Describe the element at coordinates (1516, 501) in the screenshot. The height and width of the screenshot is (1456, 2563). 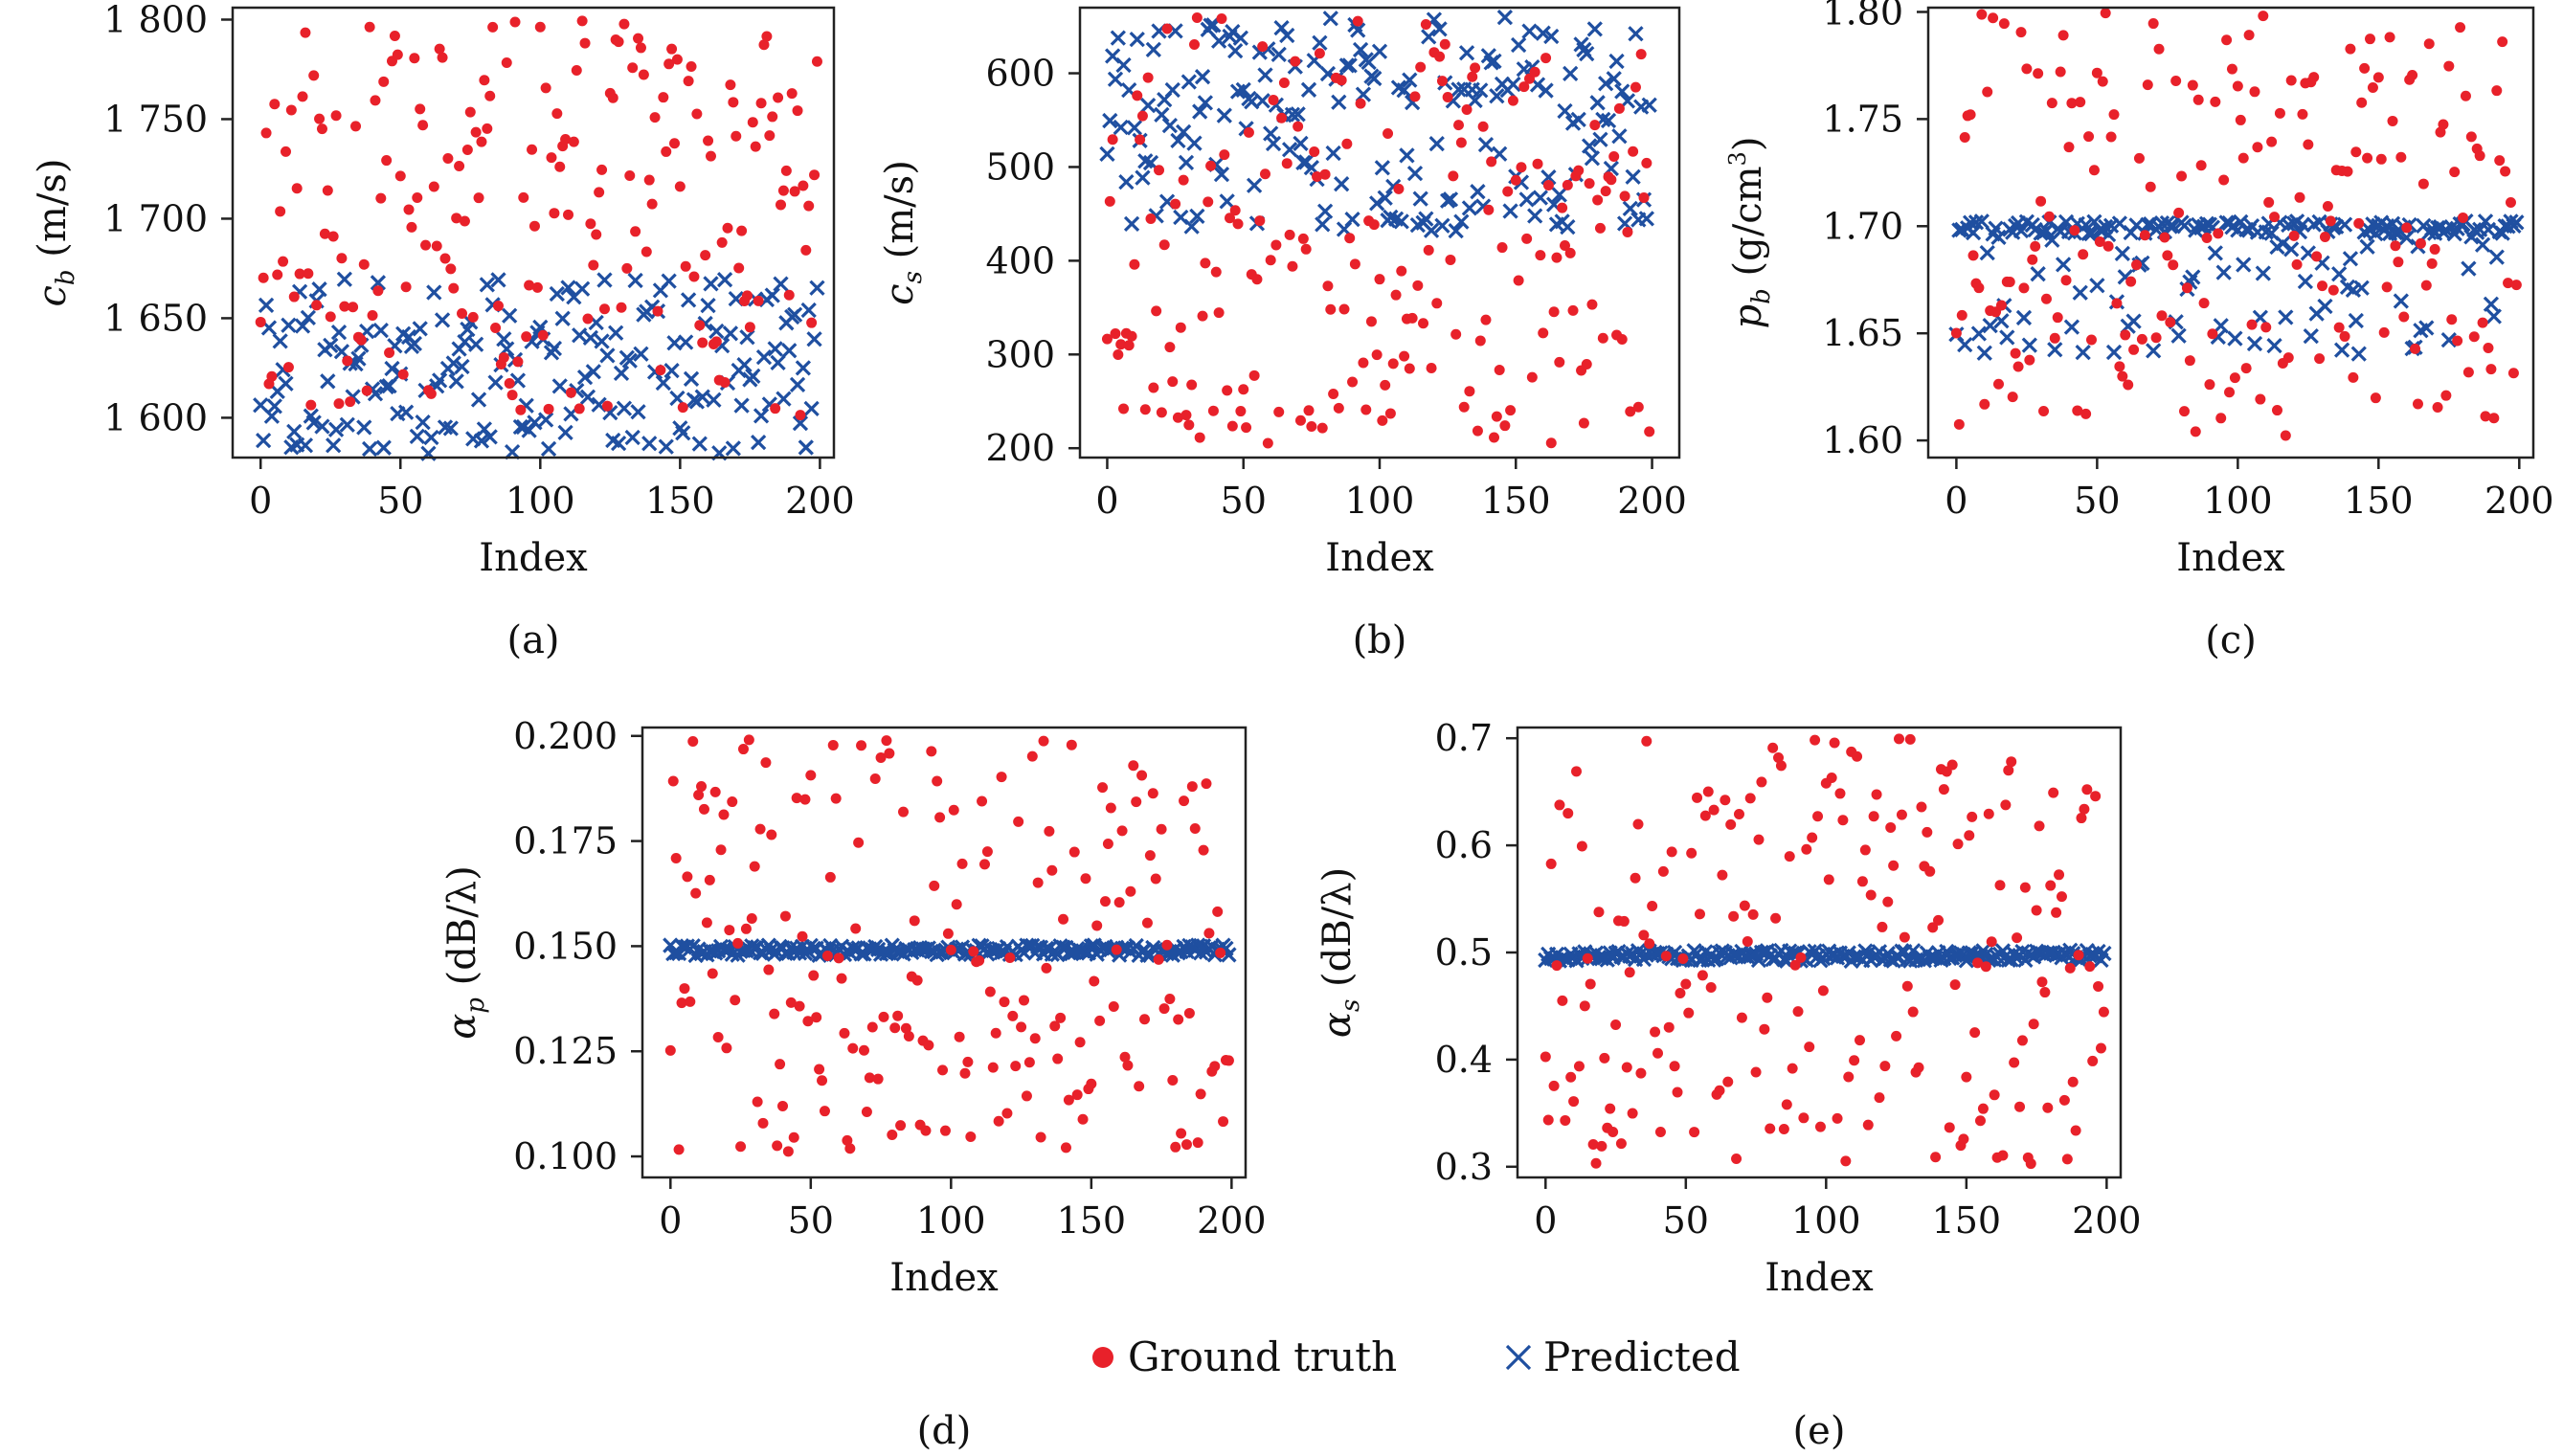
I see `x-tick-label: 150` at that location.